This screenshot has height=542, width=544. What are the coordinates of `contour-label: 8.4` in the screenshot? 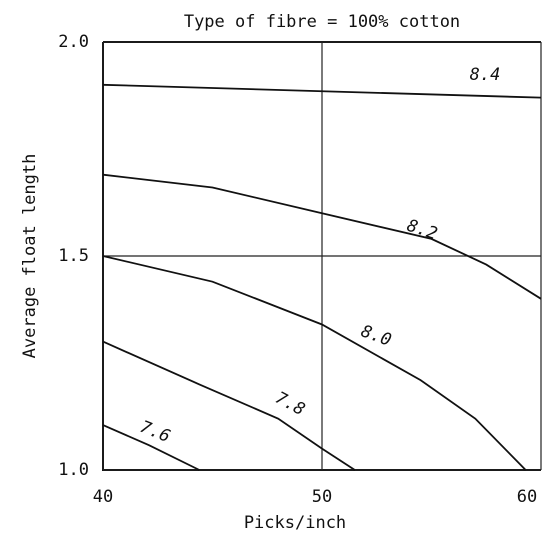 It's located at (485, 75).